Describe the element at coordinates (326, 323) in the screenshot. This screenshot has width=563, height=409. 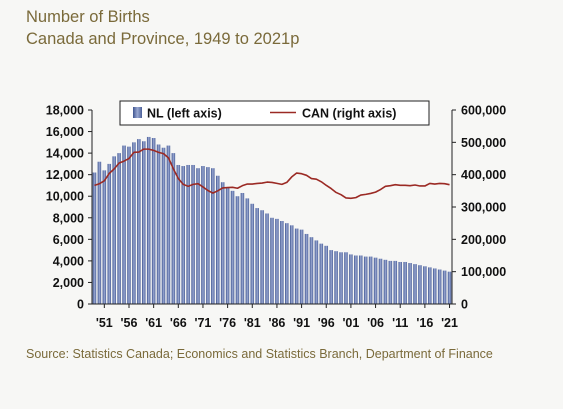
I see `x-tick-label: '96` at that location.